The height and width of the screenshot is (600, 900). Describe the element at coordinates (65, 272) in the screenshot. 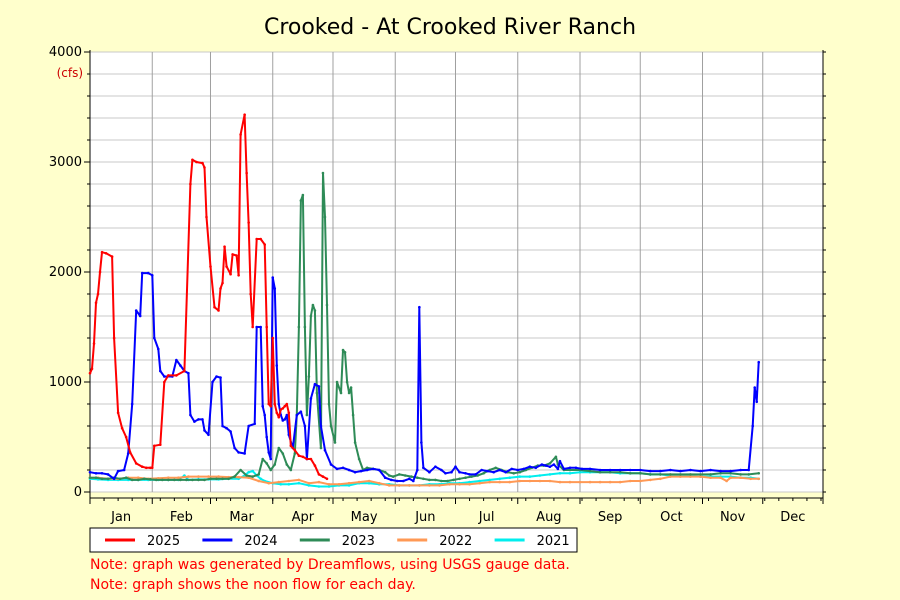

I see `y-tick-label: 2000` at that location.